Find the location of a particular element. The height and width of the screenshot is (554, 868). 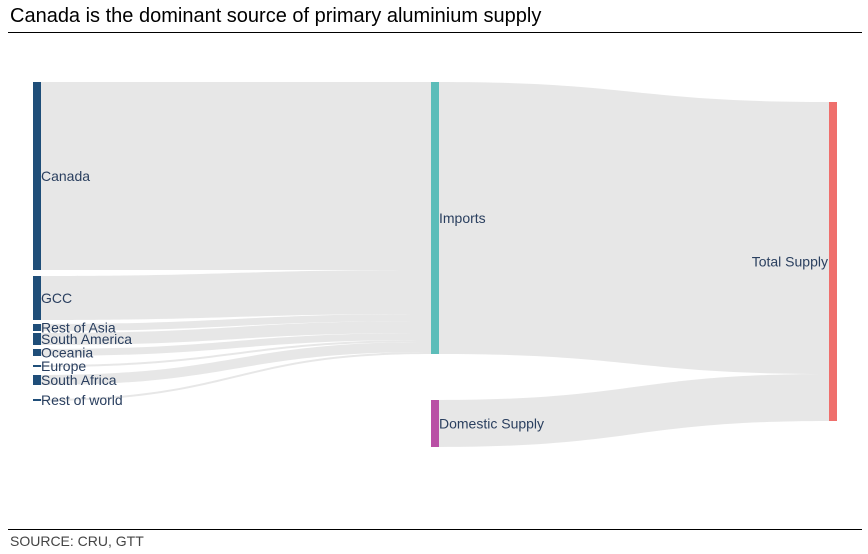

link-rest-of-world-to-imports is located at coordinates (236, 376).